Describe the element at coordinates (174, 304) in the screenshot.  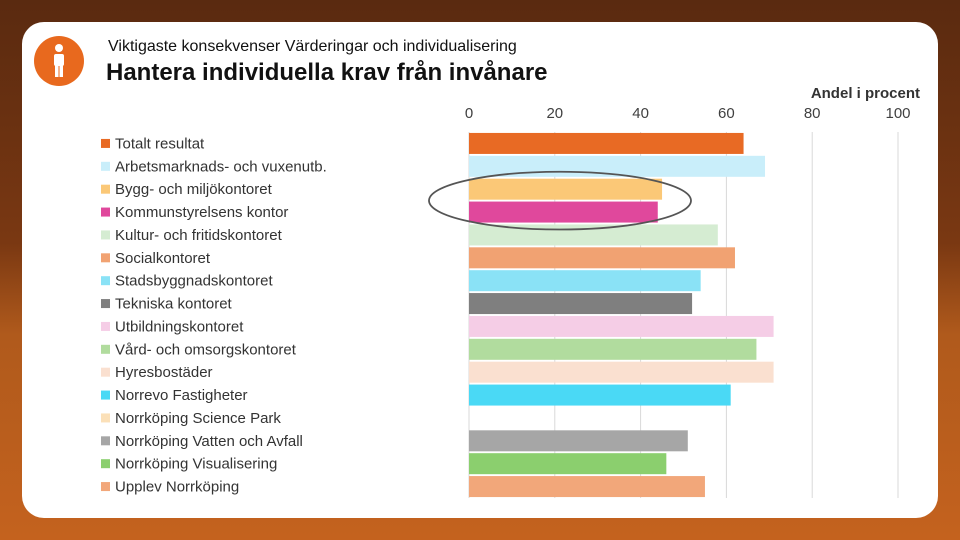
I see `legend-label: Tekniska kontoret` at that location.